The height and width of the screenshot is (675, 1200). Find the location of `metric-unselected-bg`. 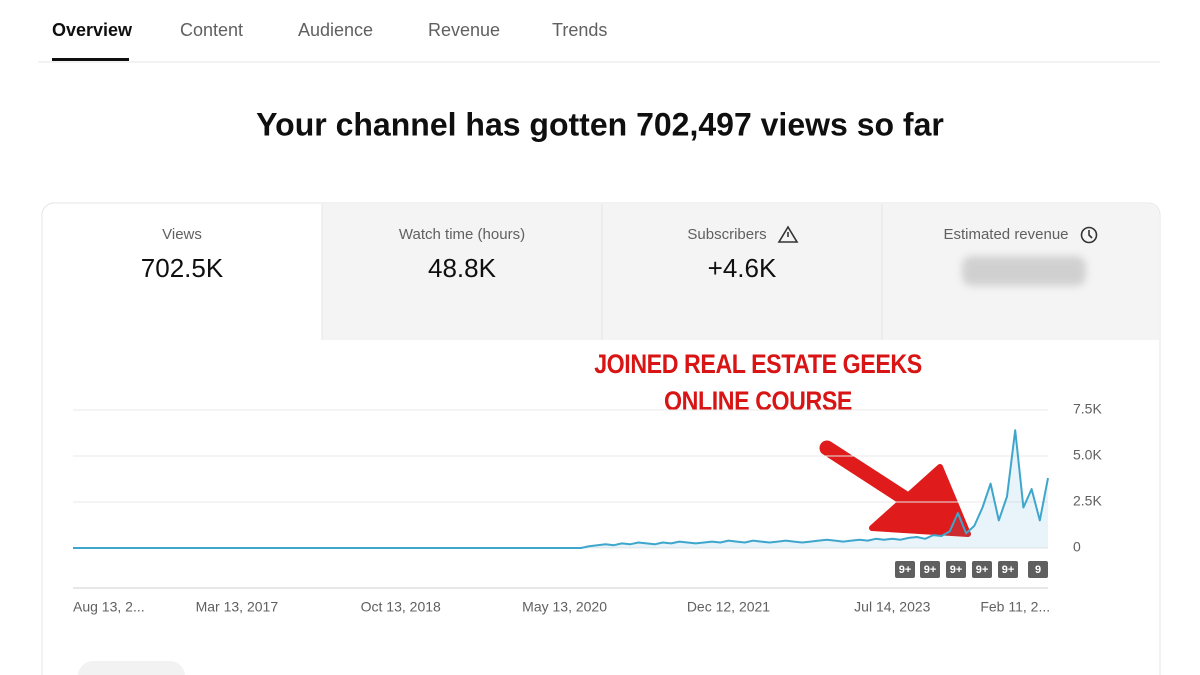

metric-unselected-bg is located at coordinates (740, 272).